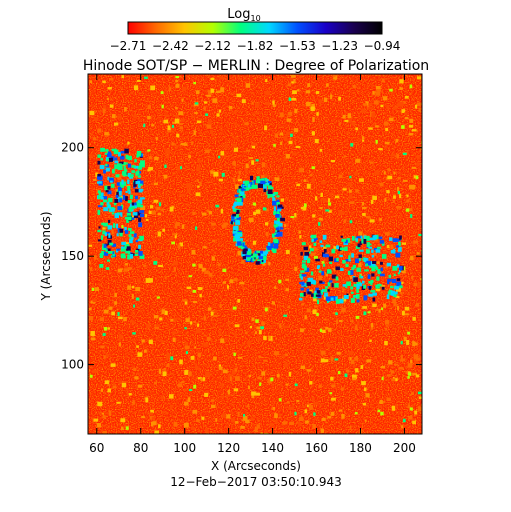  I want to click on x-tick-label: 80, so click(140, 448).